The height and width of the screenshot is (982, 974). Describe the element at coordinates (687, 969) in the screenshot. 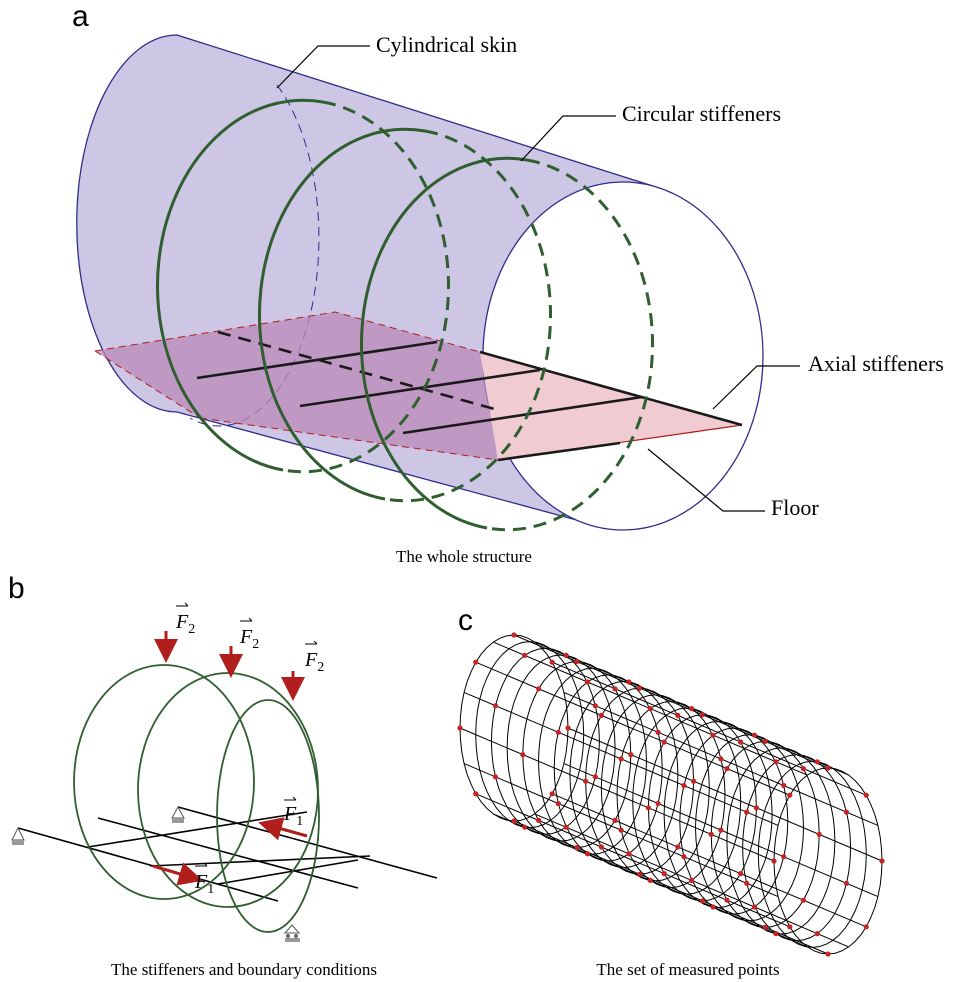

I see `caption-c: The set of measured points` at that location.